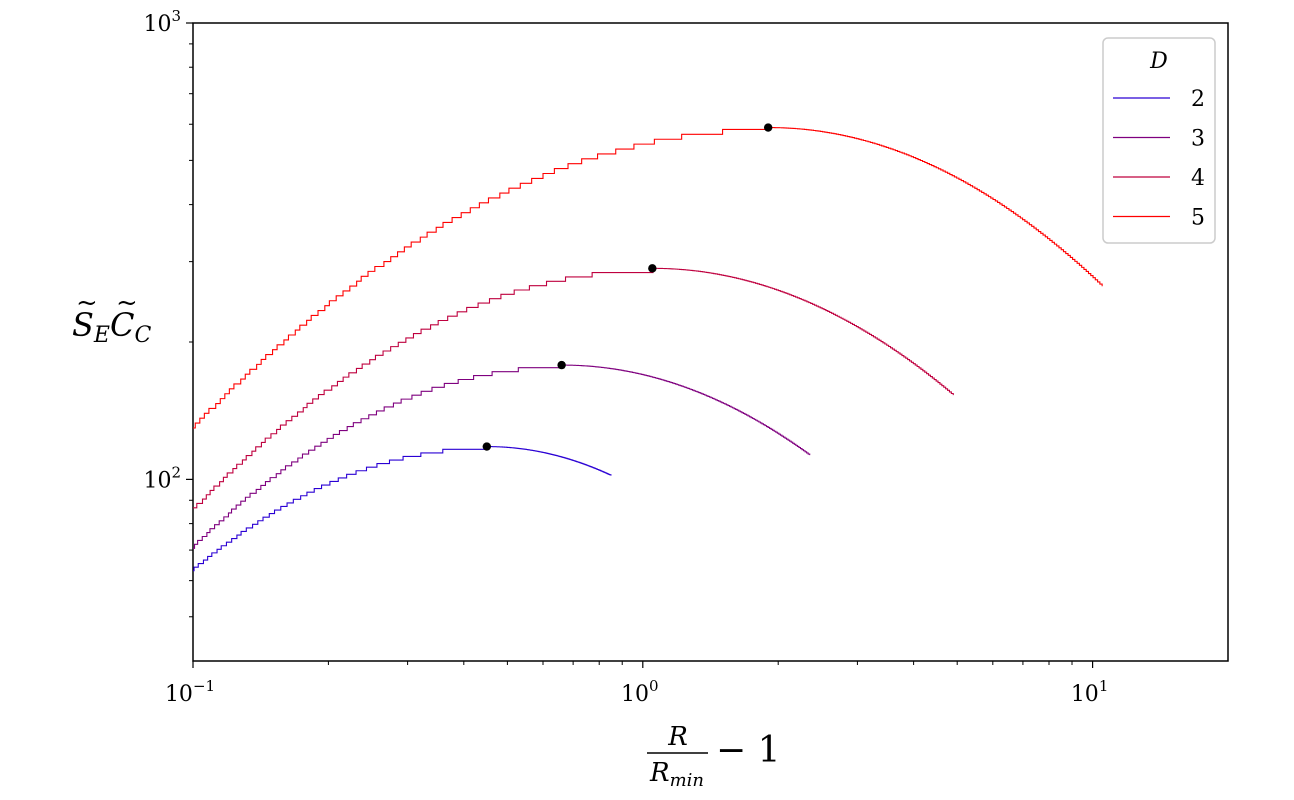  I want to click on y-minor-ticks, so click(191, 330).